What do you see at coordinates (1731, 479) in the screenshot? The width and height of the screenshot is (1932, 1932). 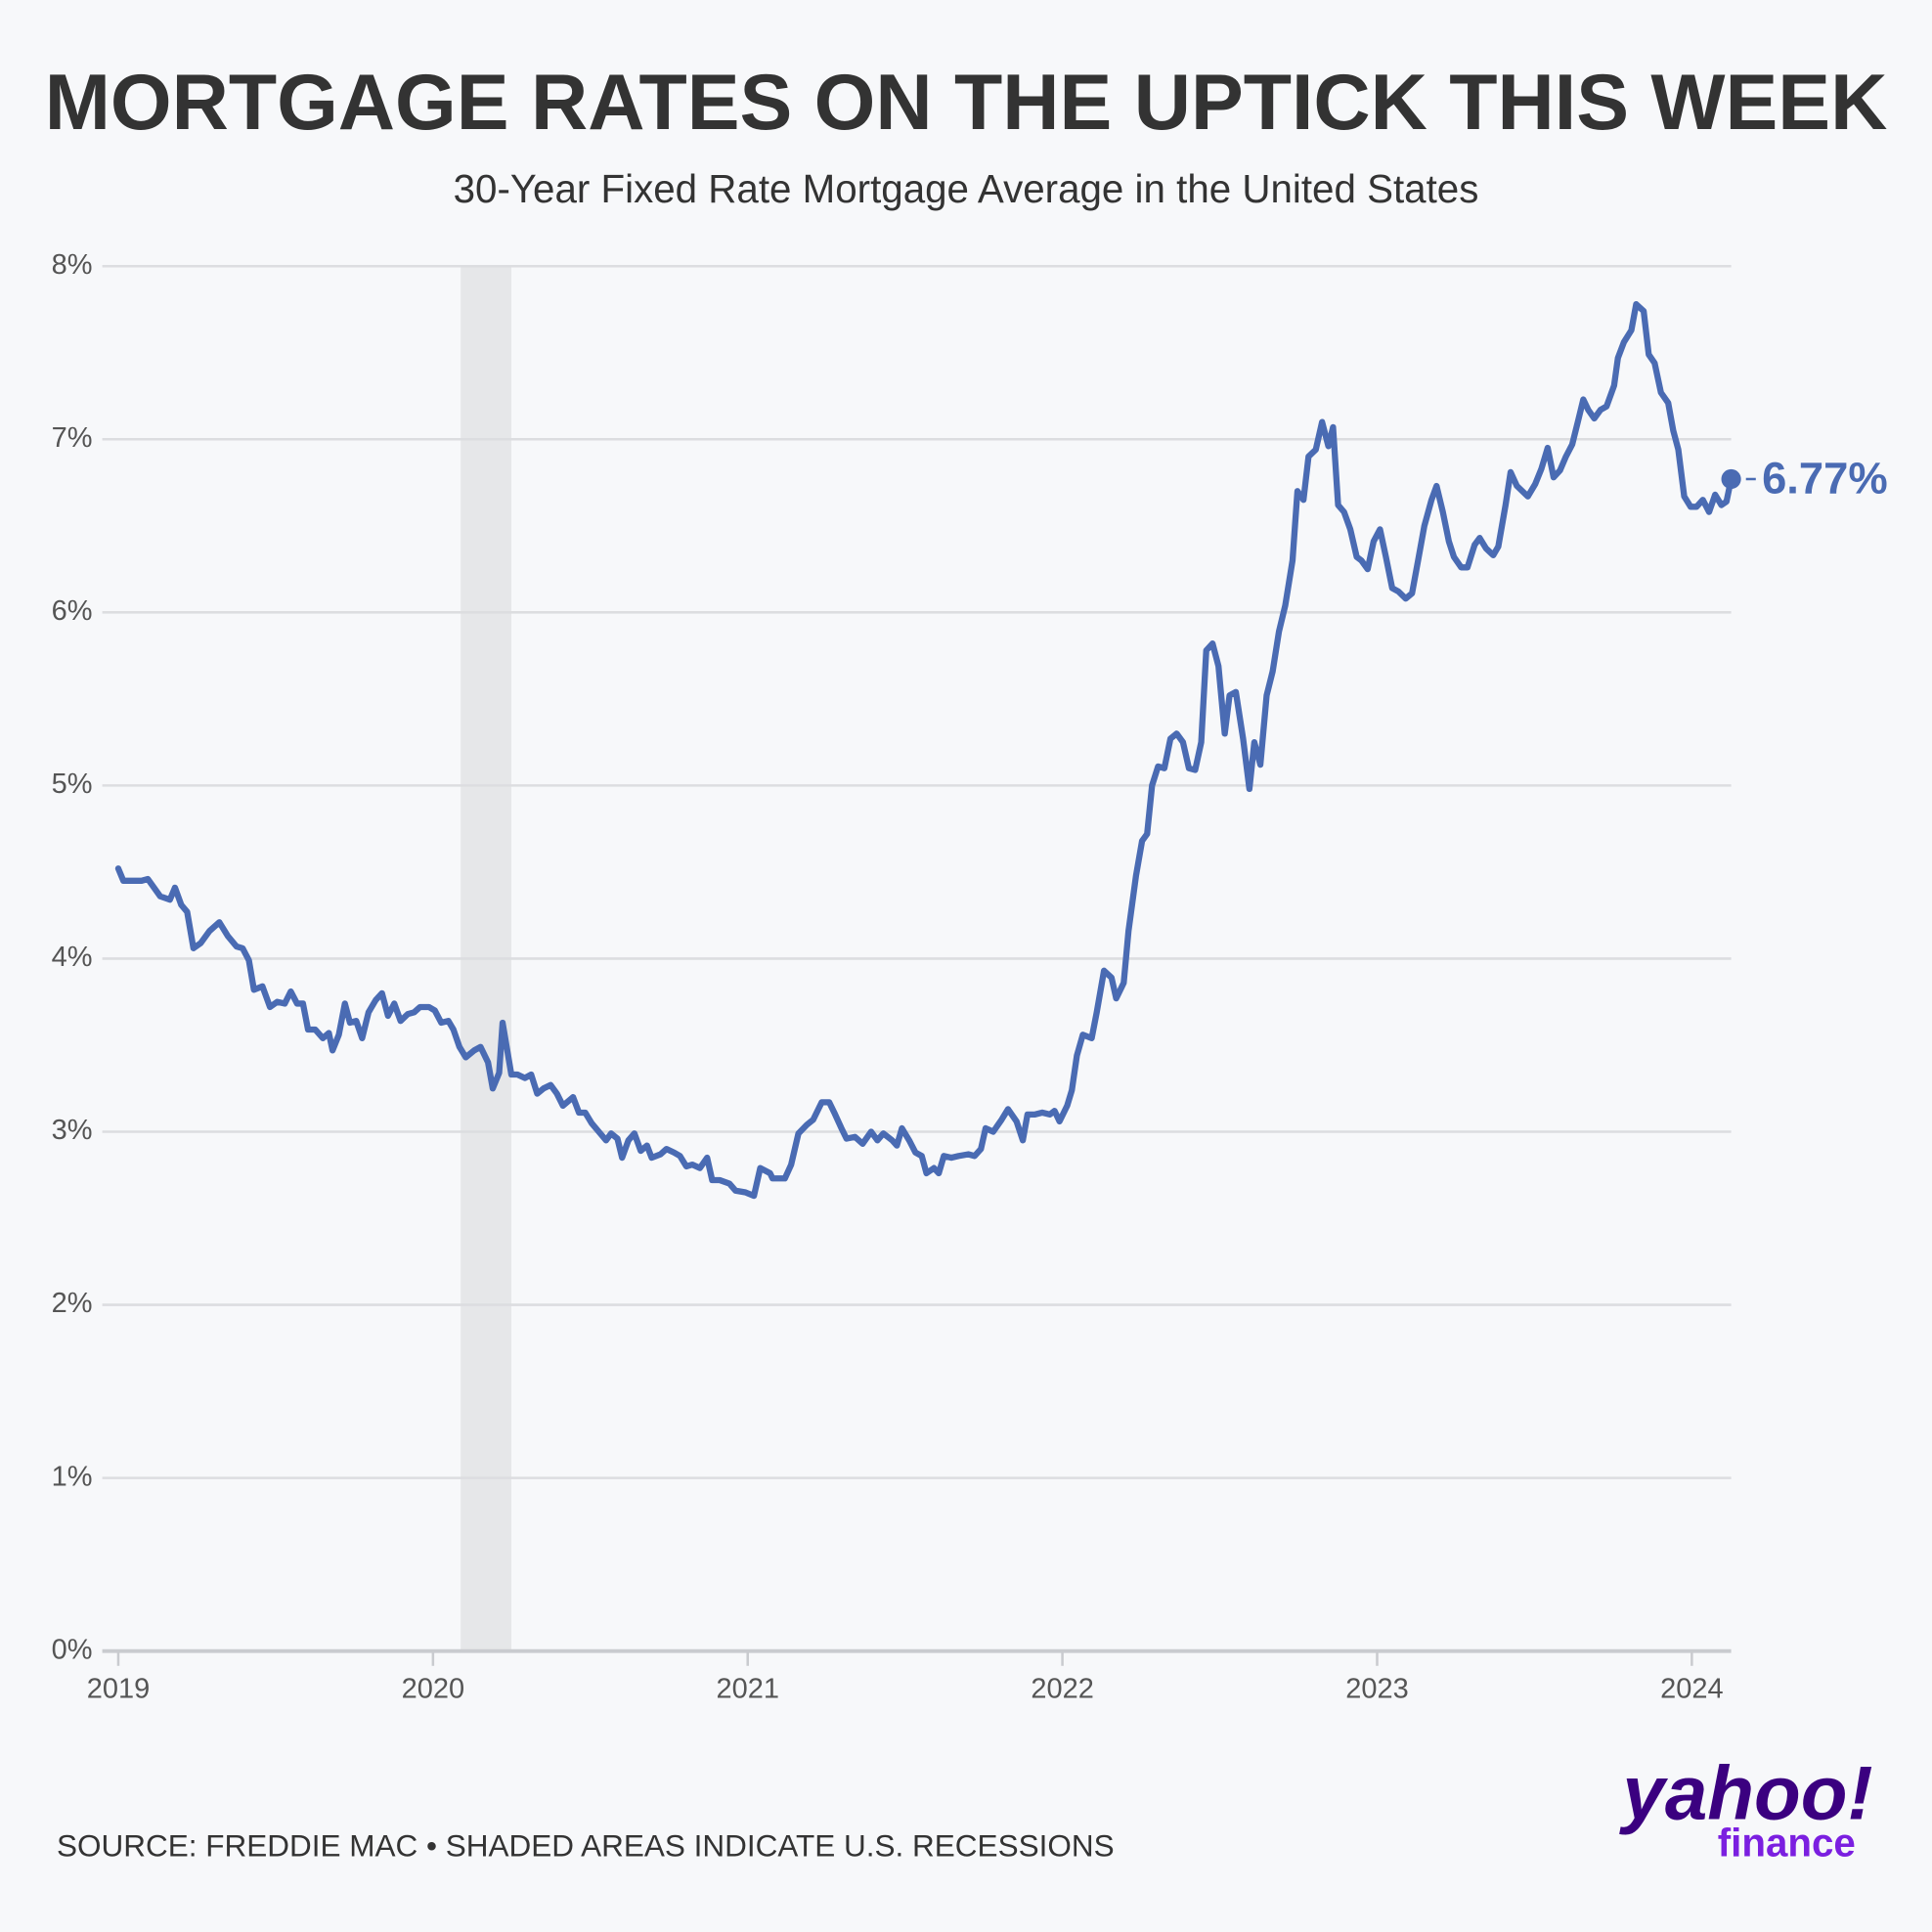 I see `end-point` at bounding box center [1731, 479].